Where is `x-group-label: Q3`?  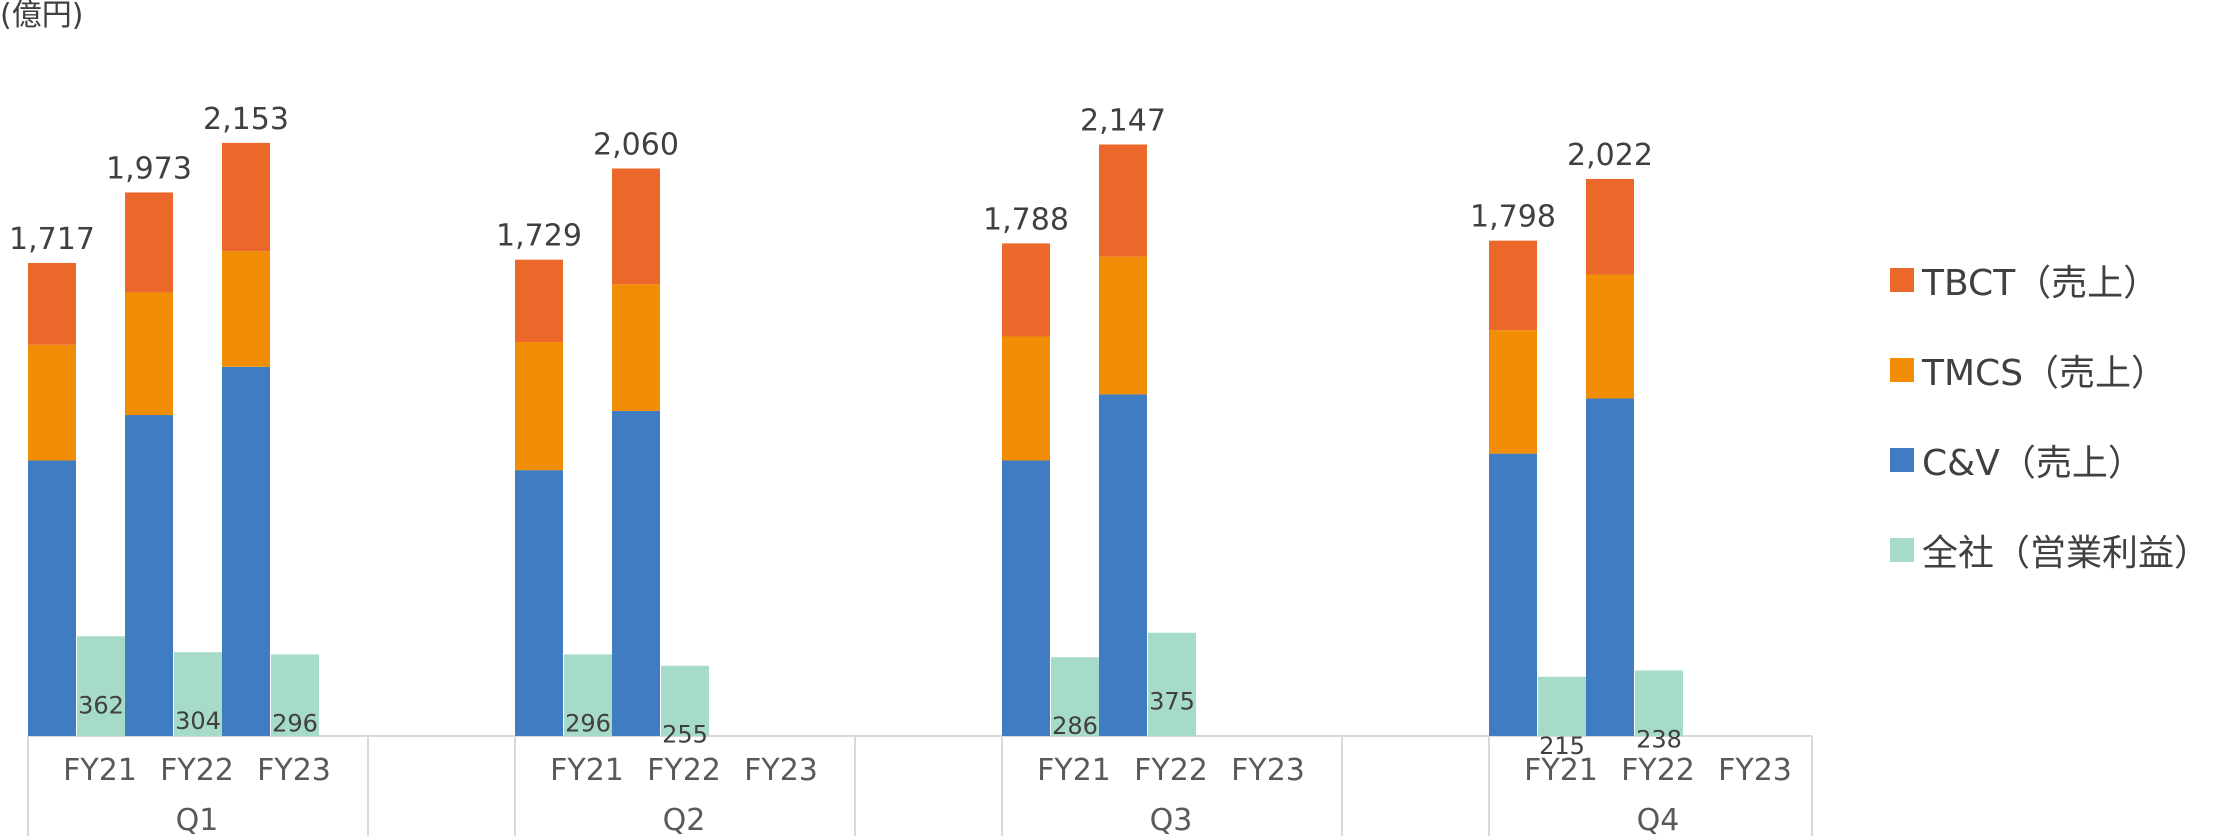
x-group-label: Q3 is located at coordinates (1171, 819).